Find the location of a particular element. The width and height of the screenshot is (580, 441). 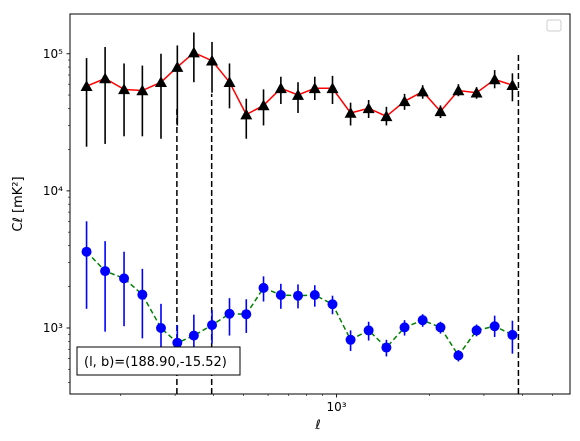

annotation-box: (l, b)=(188.90,-15.52) is located at coordinates (158, 361).